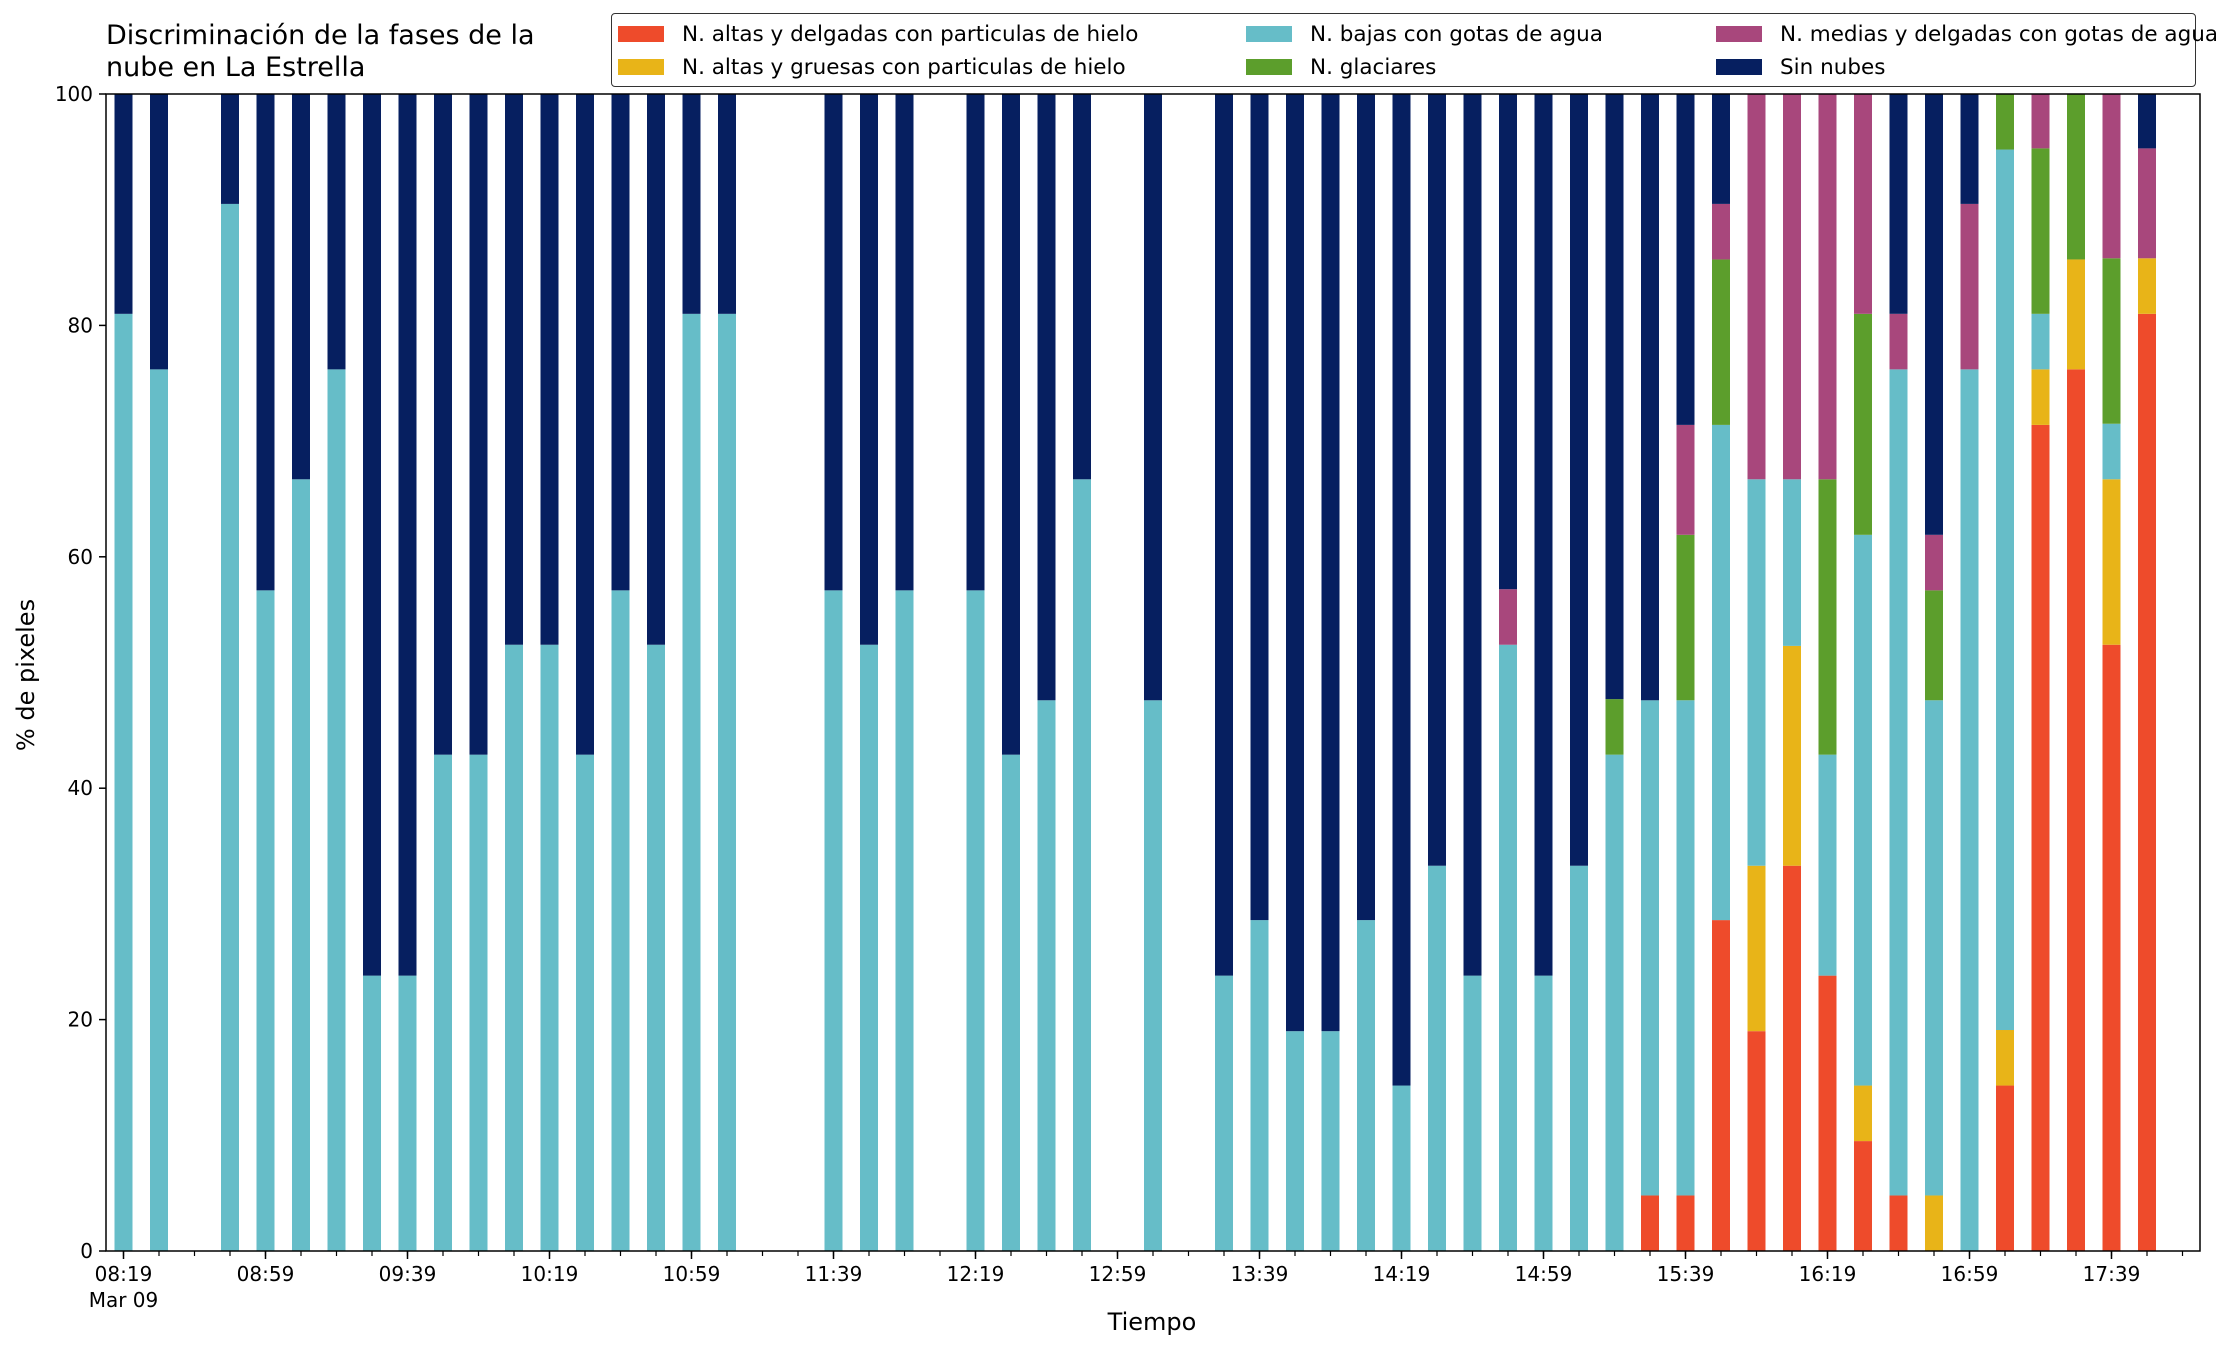  Describe the element at coordinates (236, 67) in the screenshot. I see `chart-title-line-2: nube en La Estrella` at that location.